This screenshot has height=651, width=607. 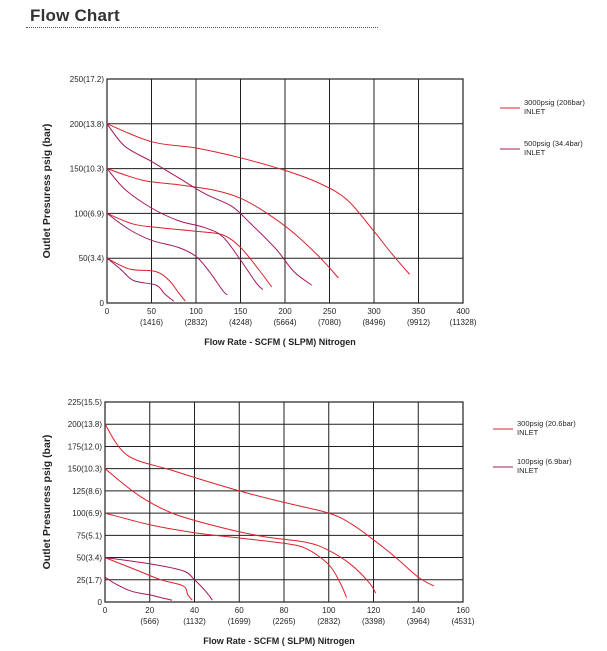 I want to click on x-tick-sublabel: (2265), so click(x=283, y=621).